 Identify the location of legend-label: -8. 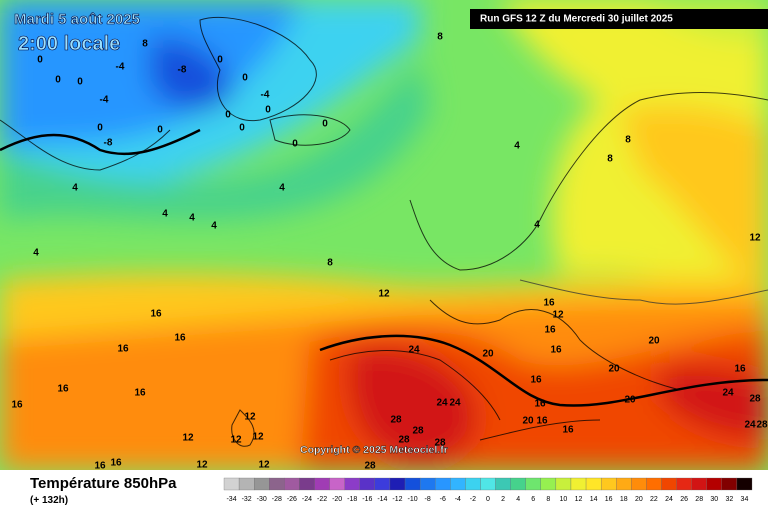
(428, 499).